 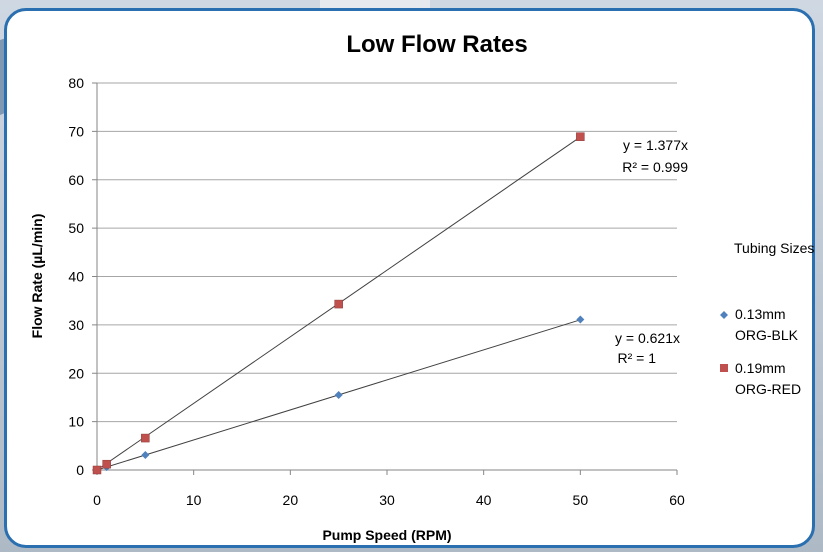 I want to click on x-tick-label: 0, so click(x=97, y=500).